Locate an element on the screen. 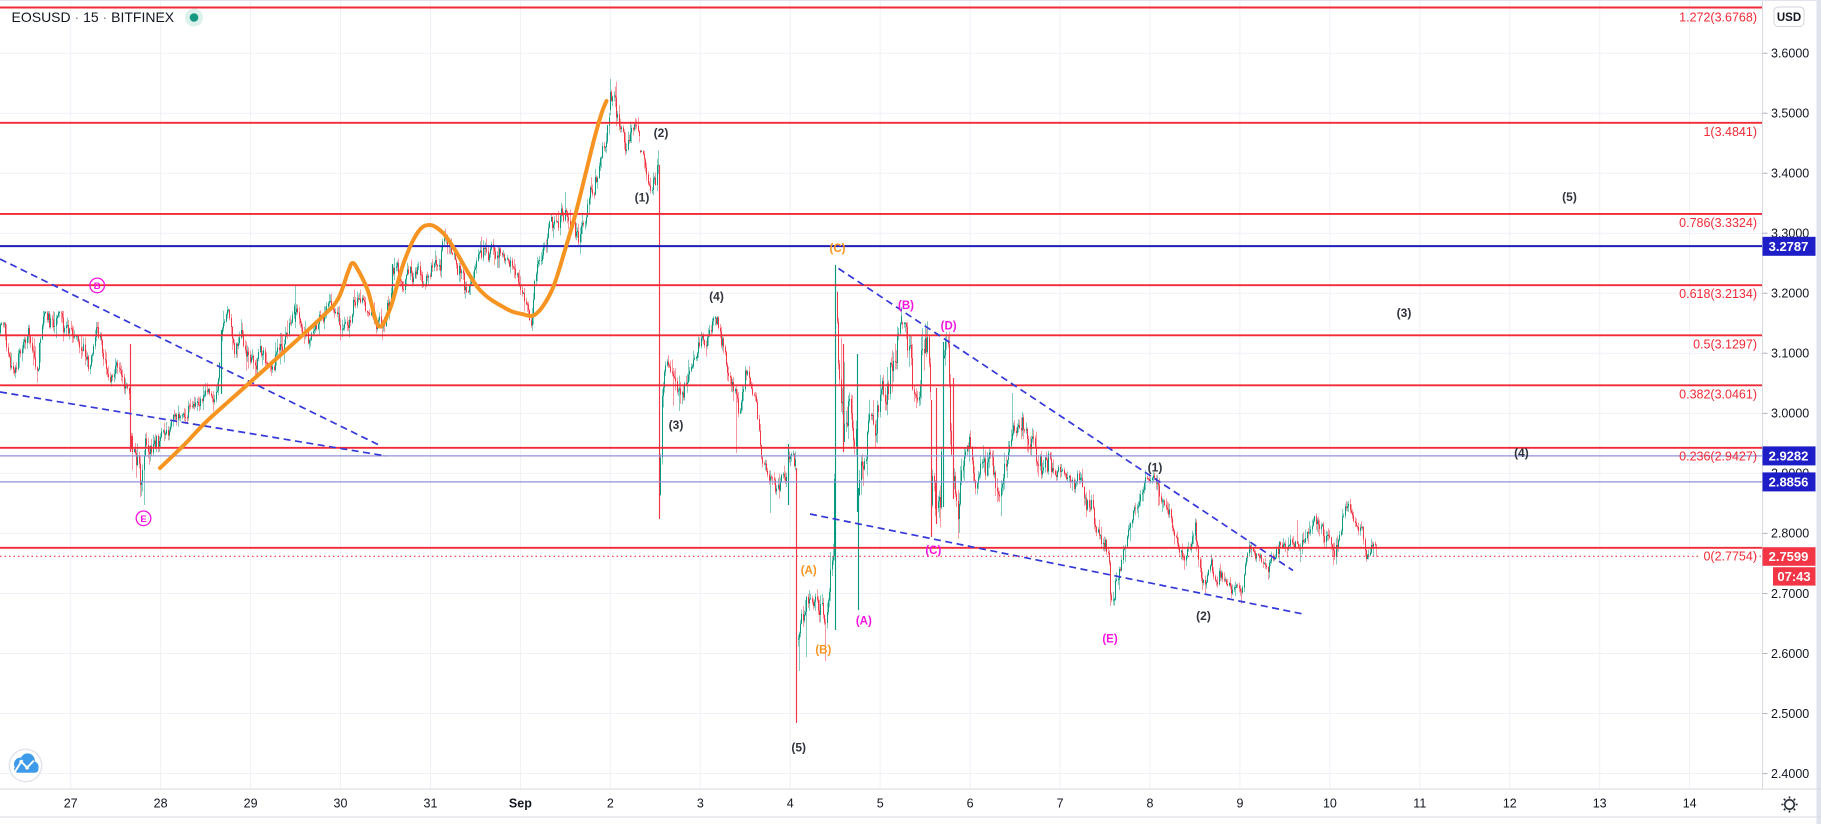 The height and width of the screenshot is (829, 1821). svg-text: 8 is located at coordinates (1150, 804).